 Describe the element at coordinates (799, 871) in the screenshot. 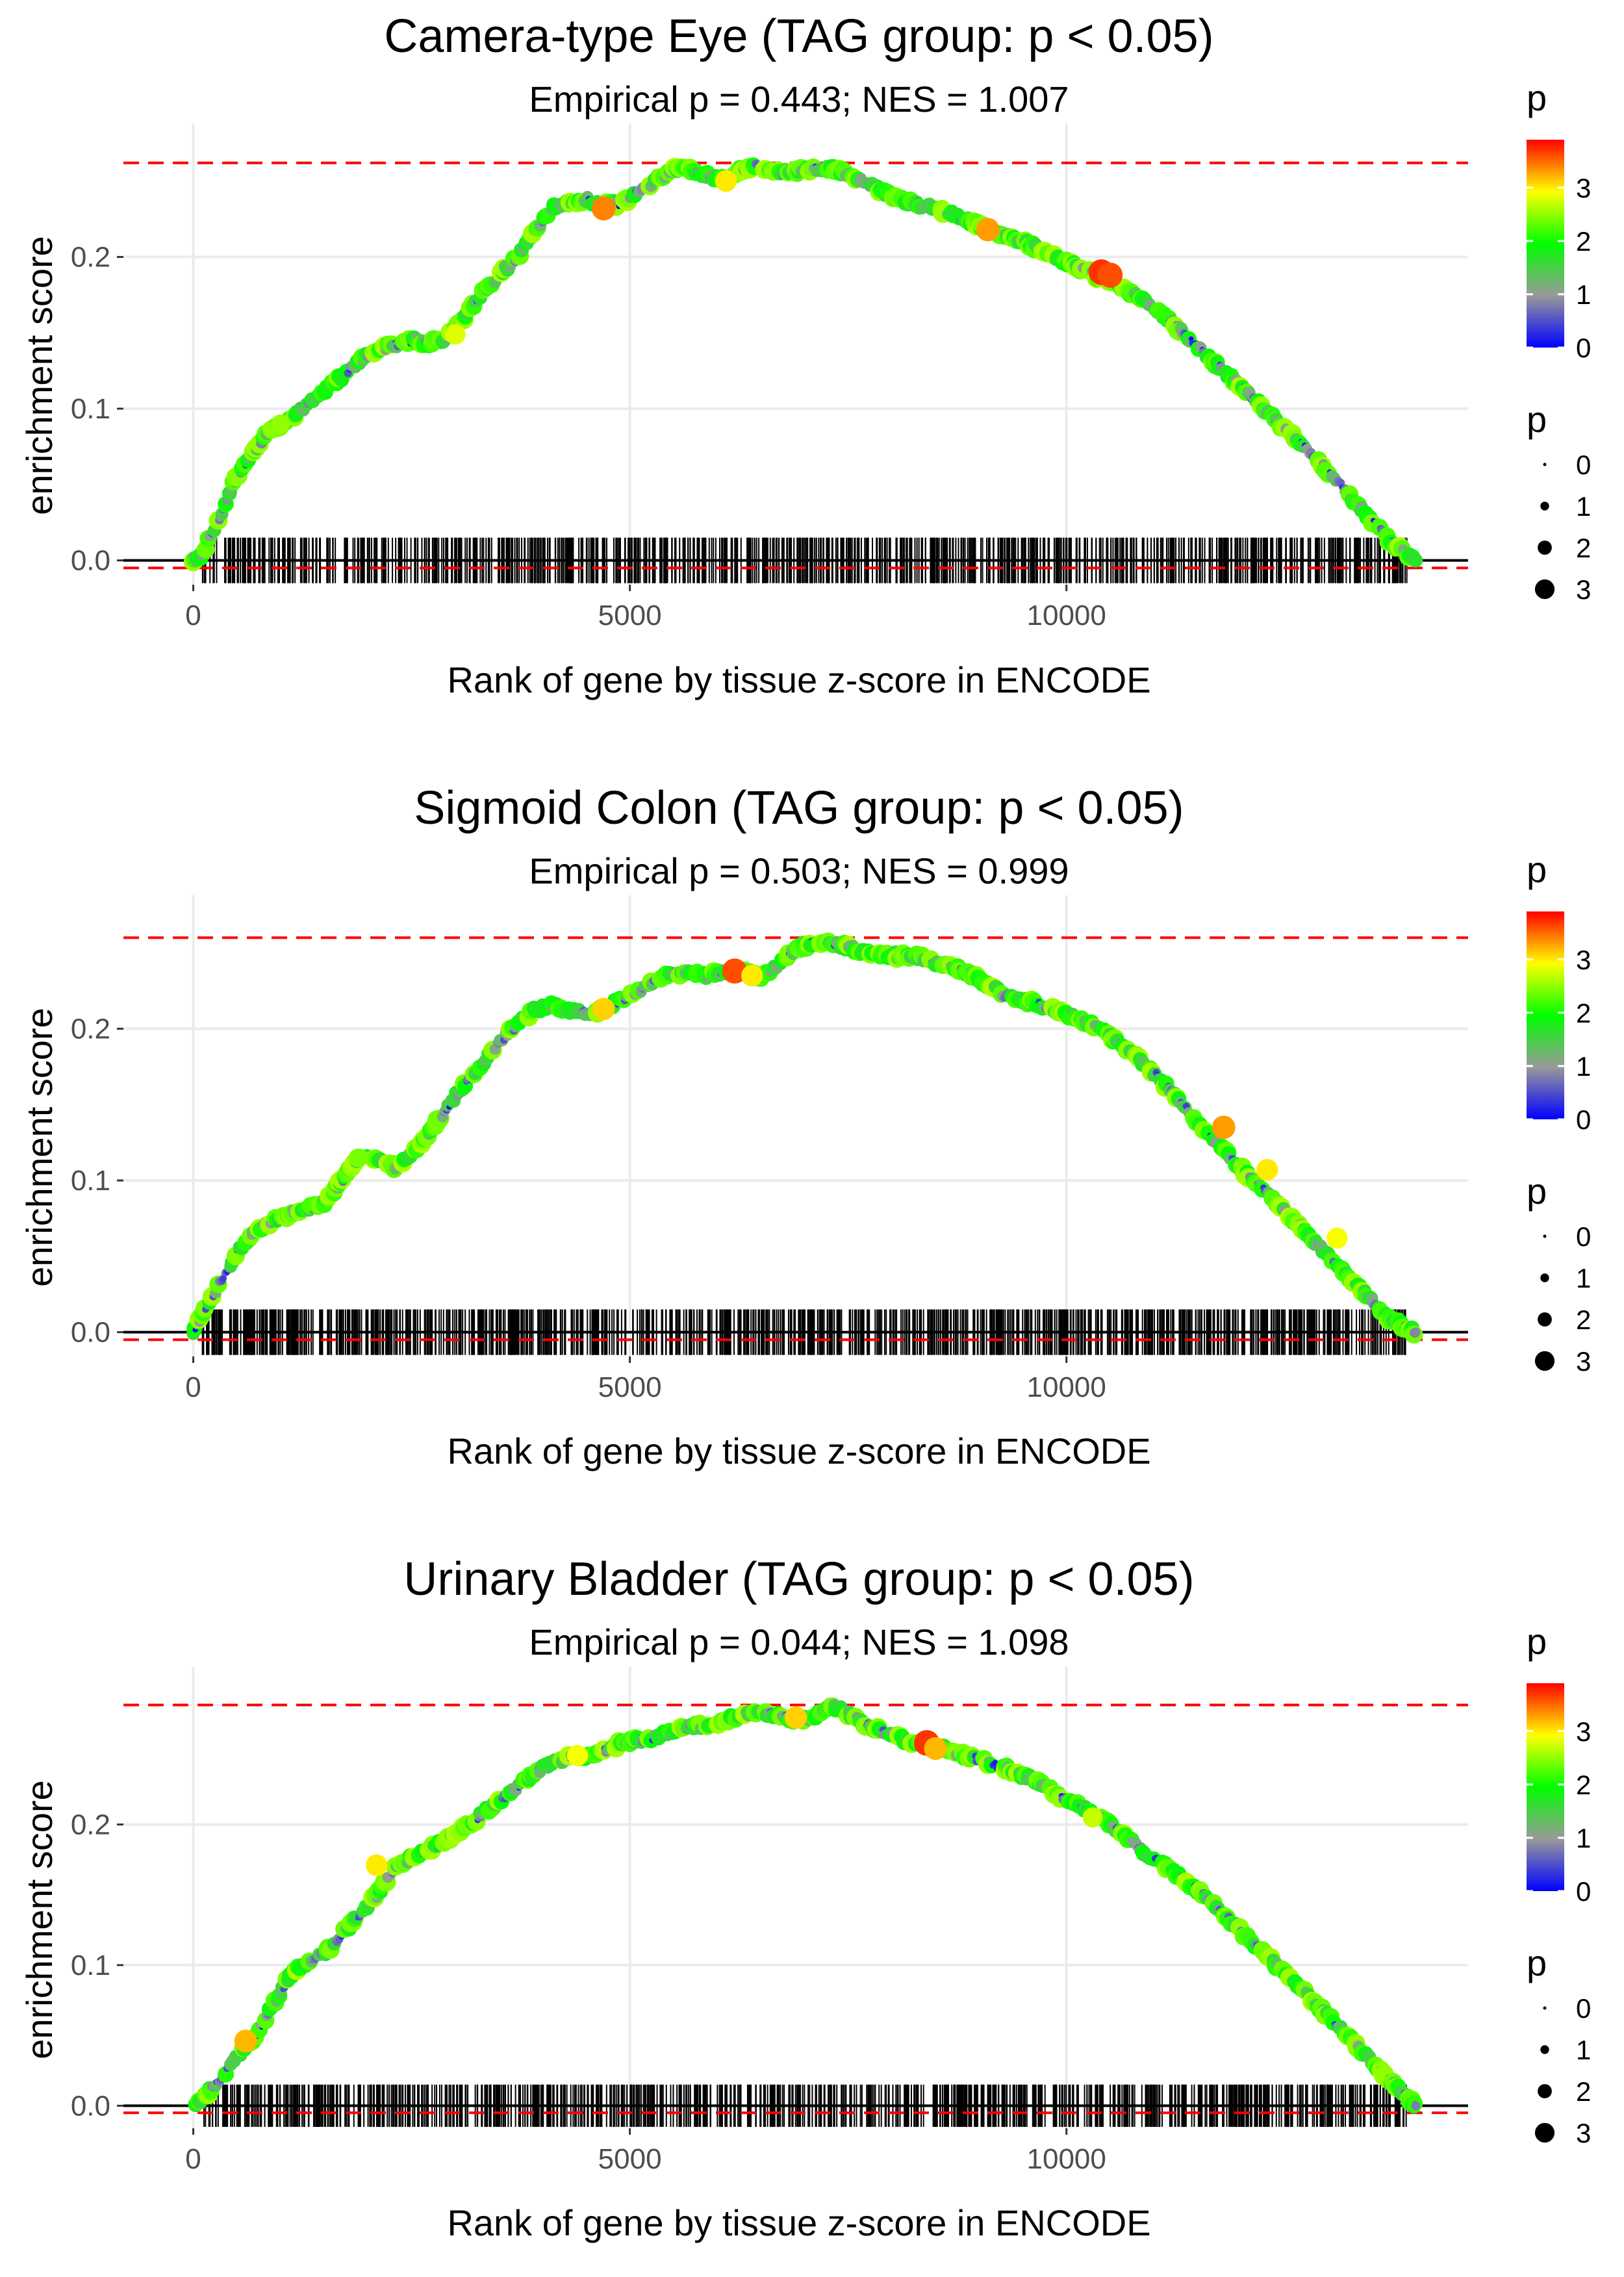

I see `panel-subtitle: Empirical p = 0.503; NES = 0.999` at that location.